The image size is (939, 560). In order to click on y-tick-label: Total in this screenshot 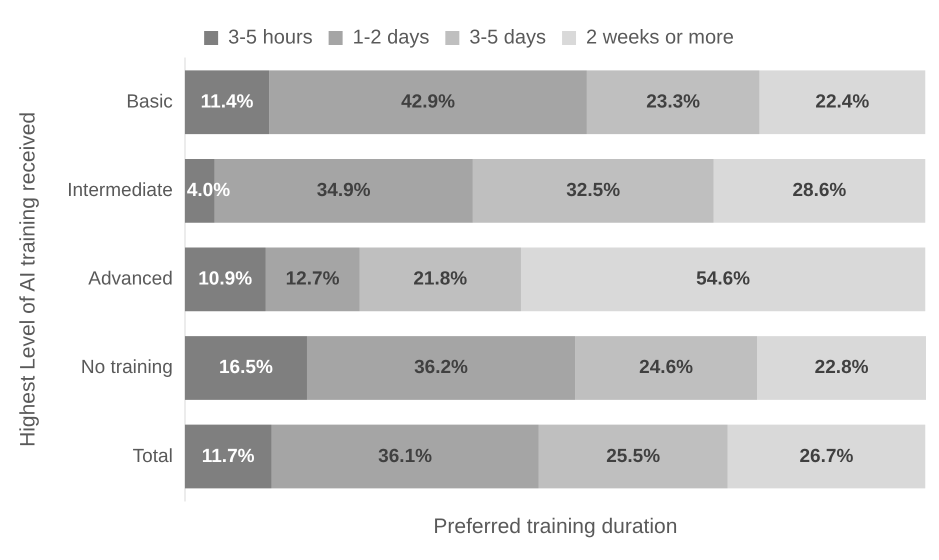, I will do `click(152, 456)`.